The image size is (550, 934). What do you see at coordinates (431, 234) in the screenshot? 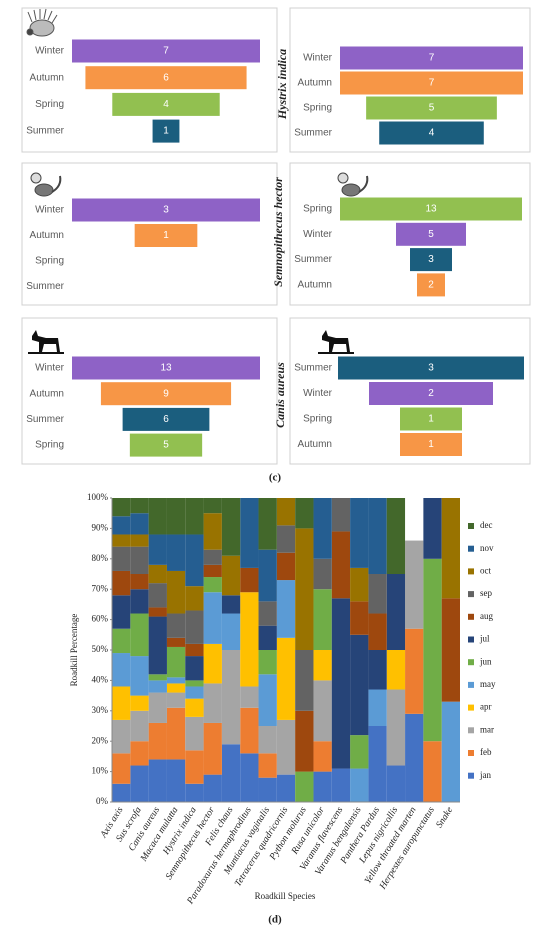
I see `value-label: 5` at bounding box center [431, 234].